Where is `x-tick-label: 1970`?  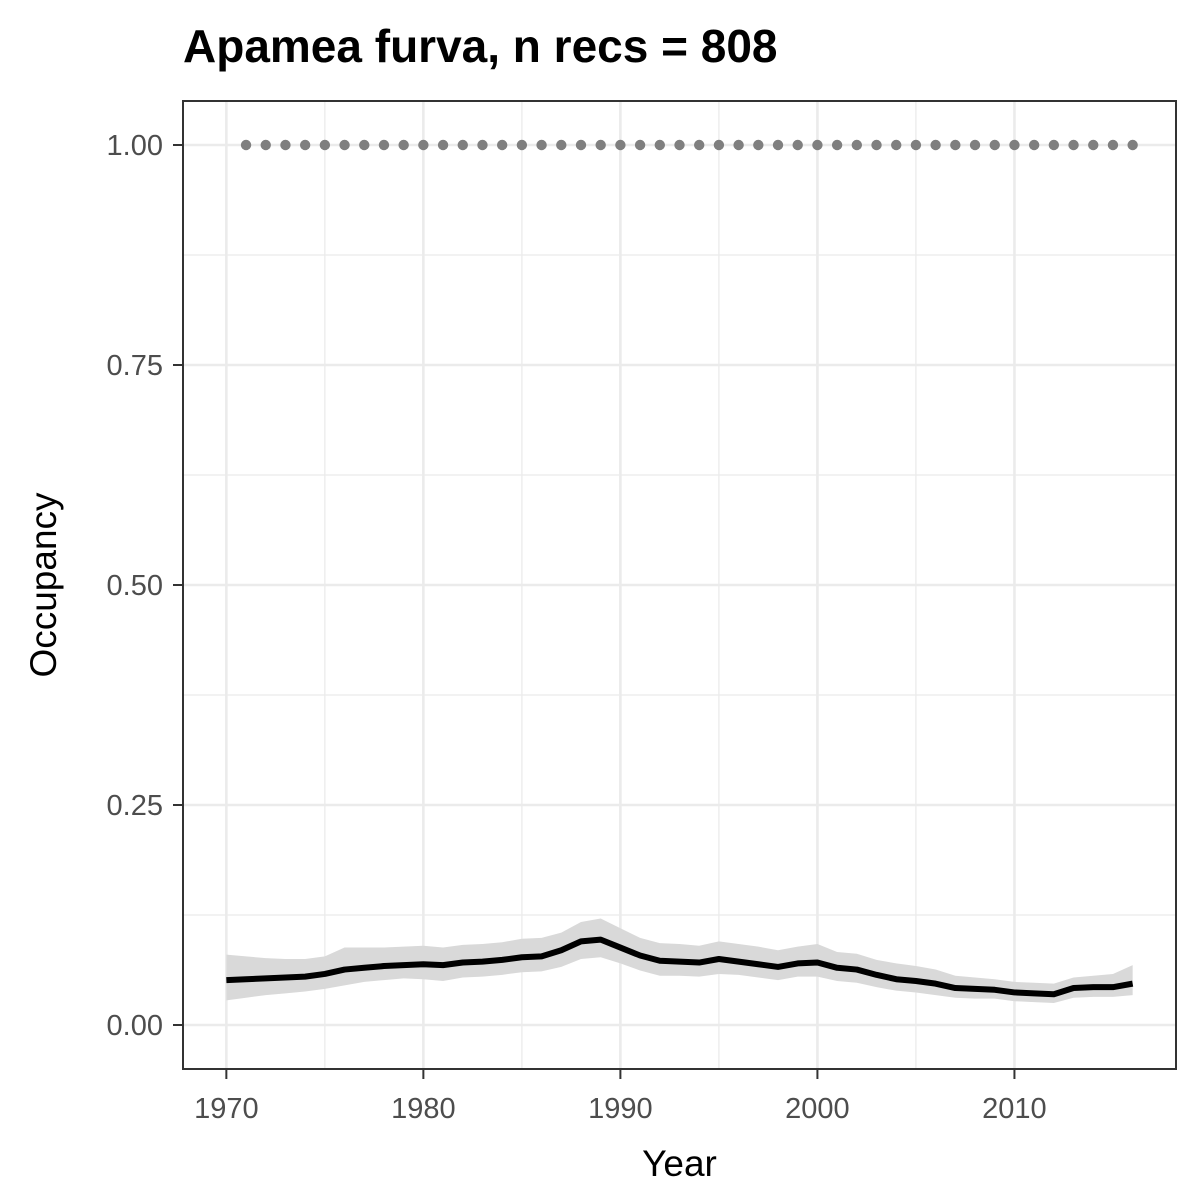
x-tick-label: 1970 is located at coordinates (226, 1109).